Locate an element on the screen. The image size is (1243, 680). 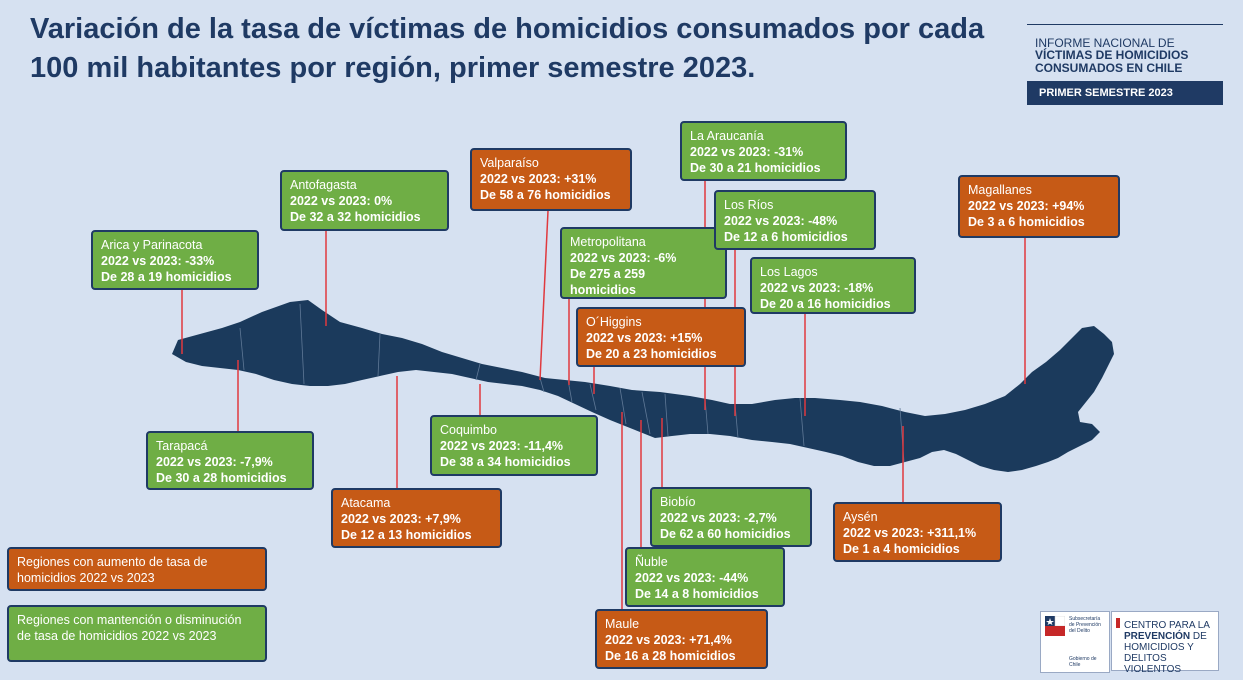
gobierno-text: Gobierno de Chile is located at coordinates (1083, 662).